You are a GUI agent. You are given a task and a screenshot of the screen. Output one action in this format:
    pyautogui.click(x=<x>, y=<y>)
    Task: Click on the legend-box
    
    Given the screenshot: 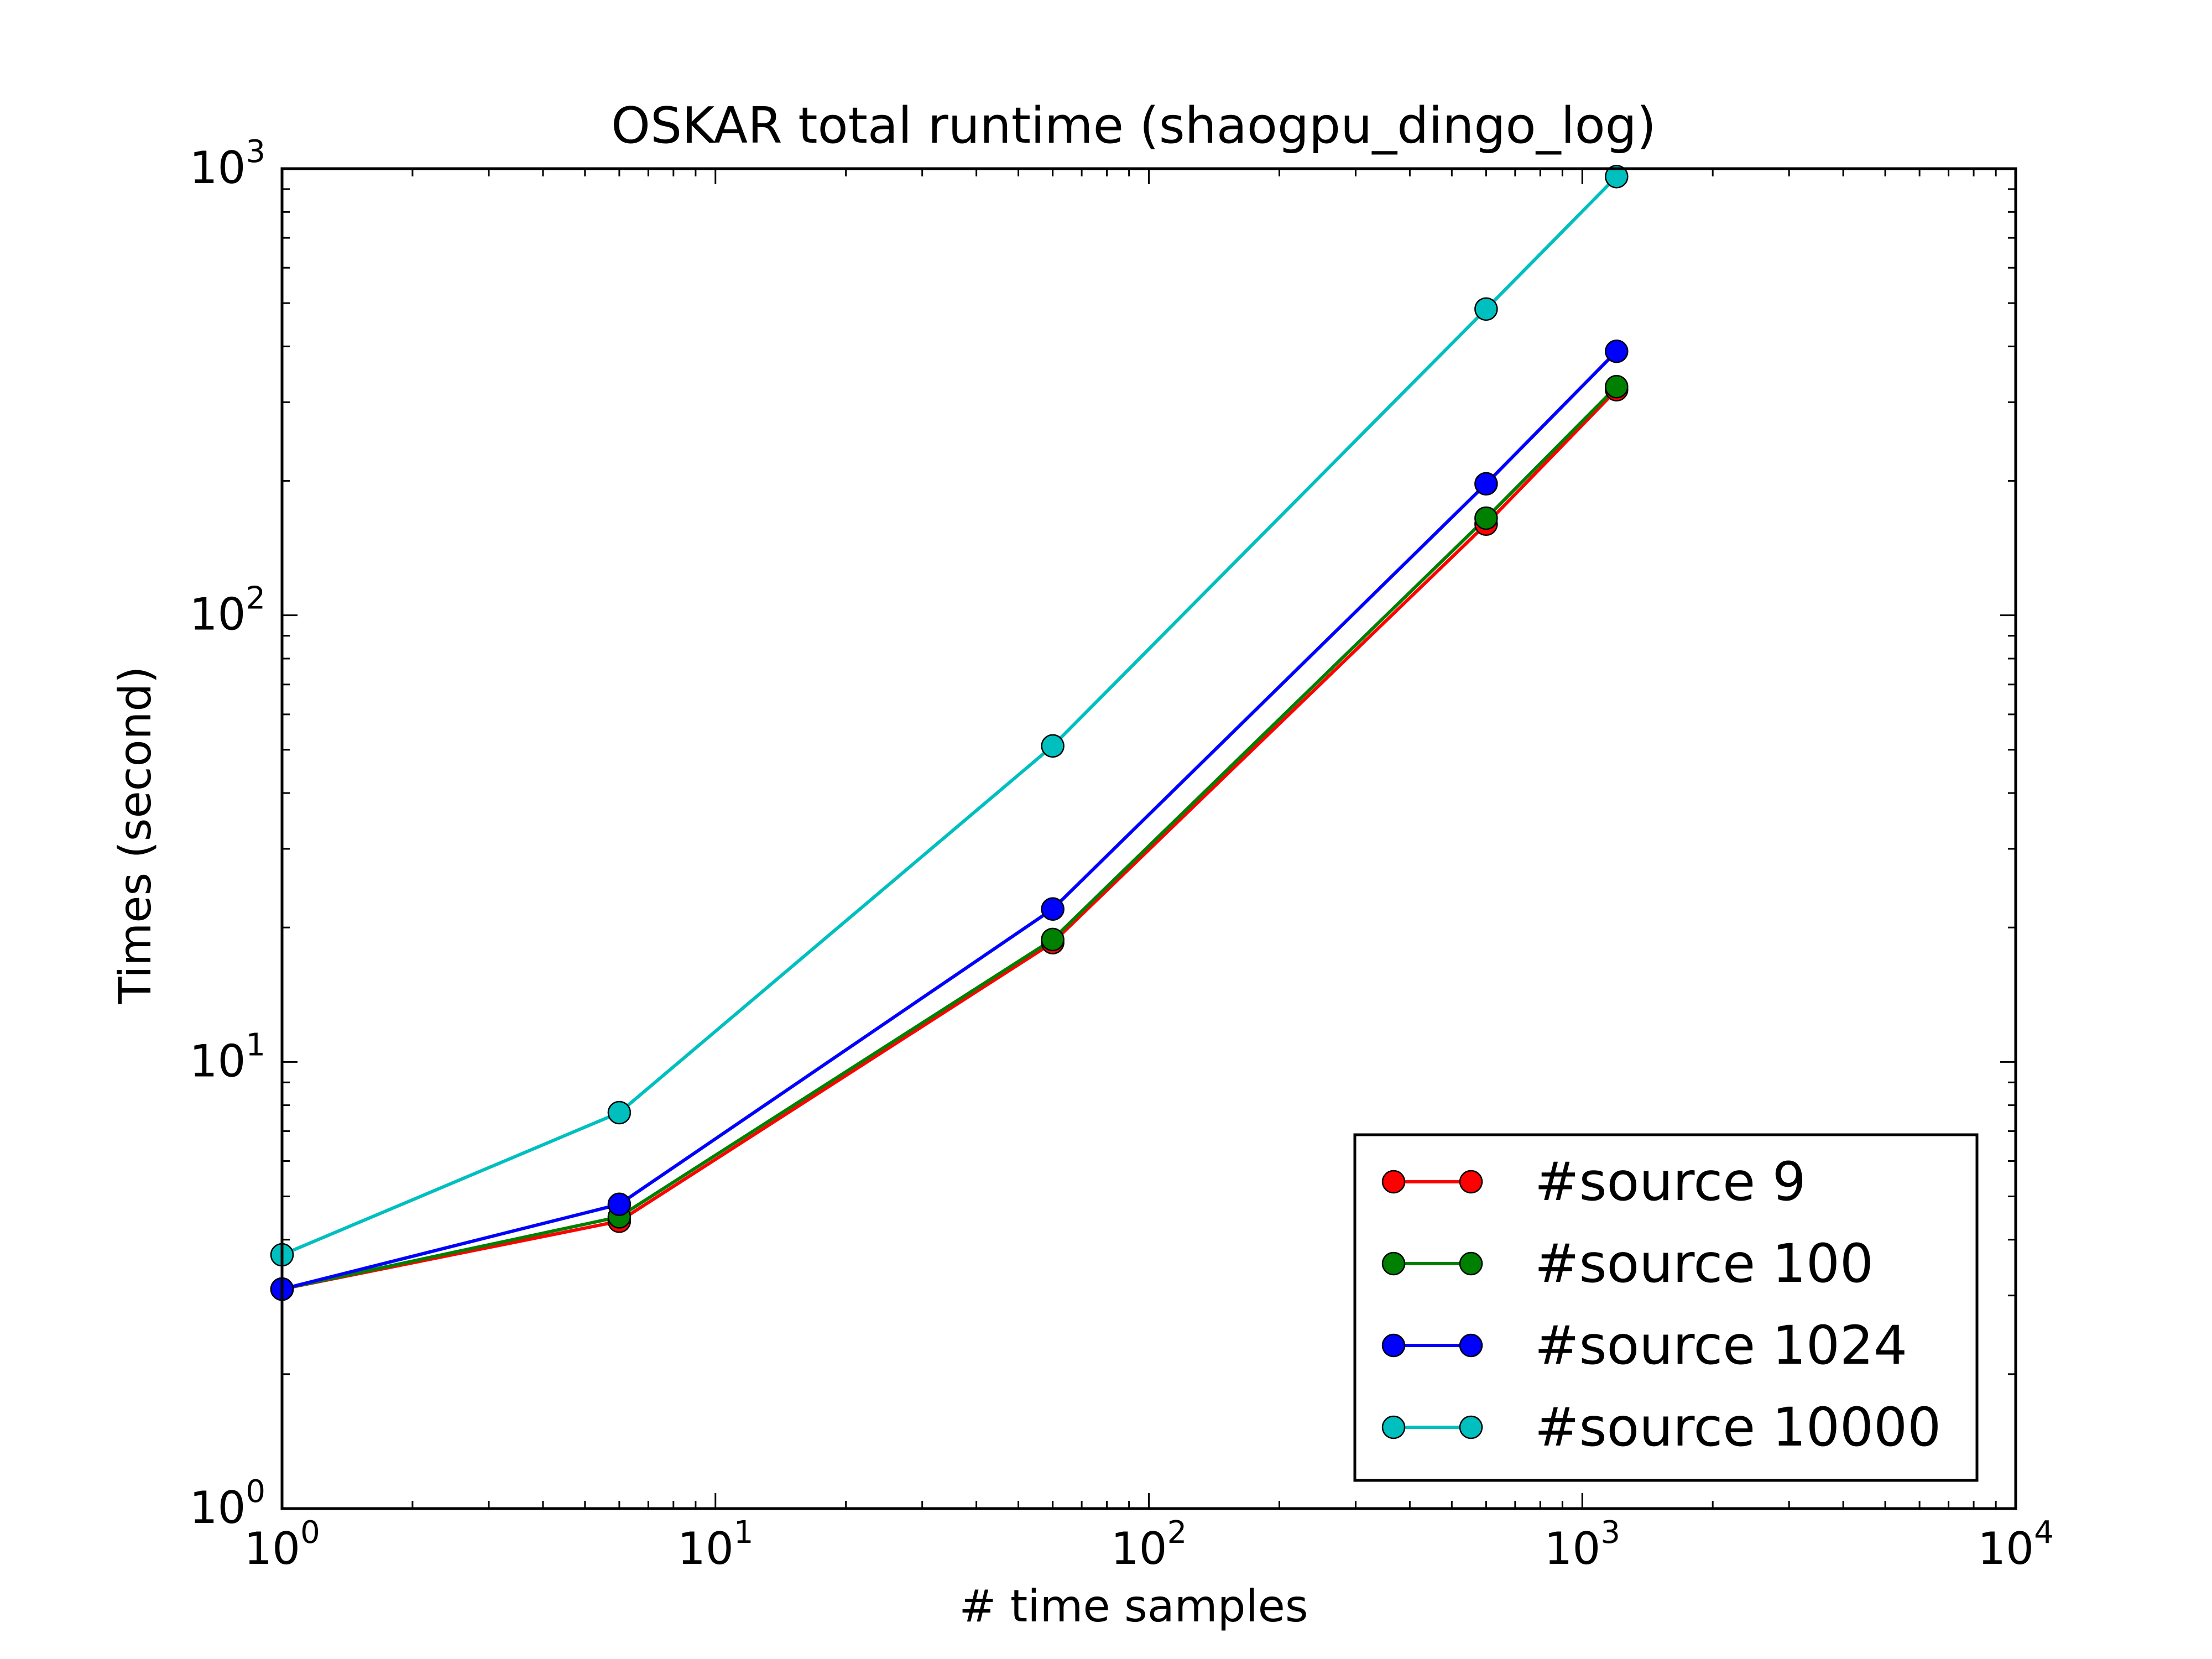 What is the action you would take?
    pyautogui.click(x=1666, y=1308)
    